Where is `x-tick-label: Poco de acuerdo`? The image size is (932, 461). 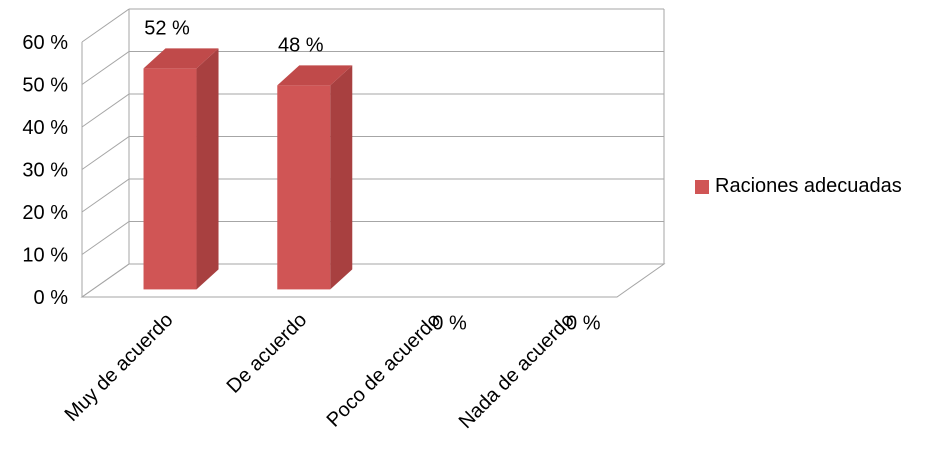
x-tick-label: Poco de acuerdo is located at coordinates (384, 370).